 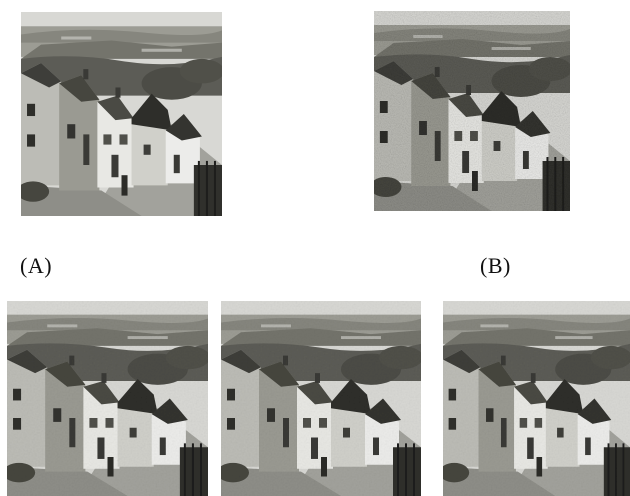 I want to click on caption-a: (A), so click(x=36, y=265).